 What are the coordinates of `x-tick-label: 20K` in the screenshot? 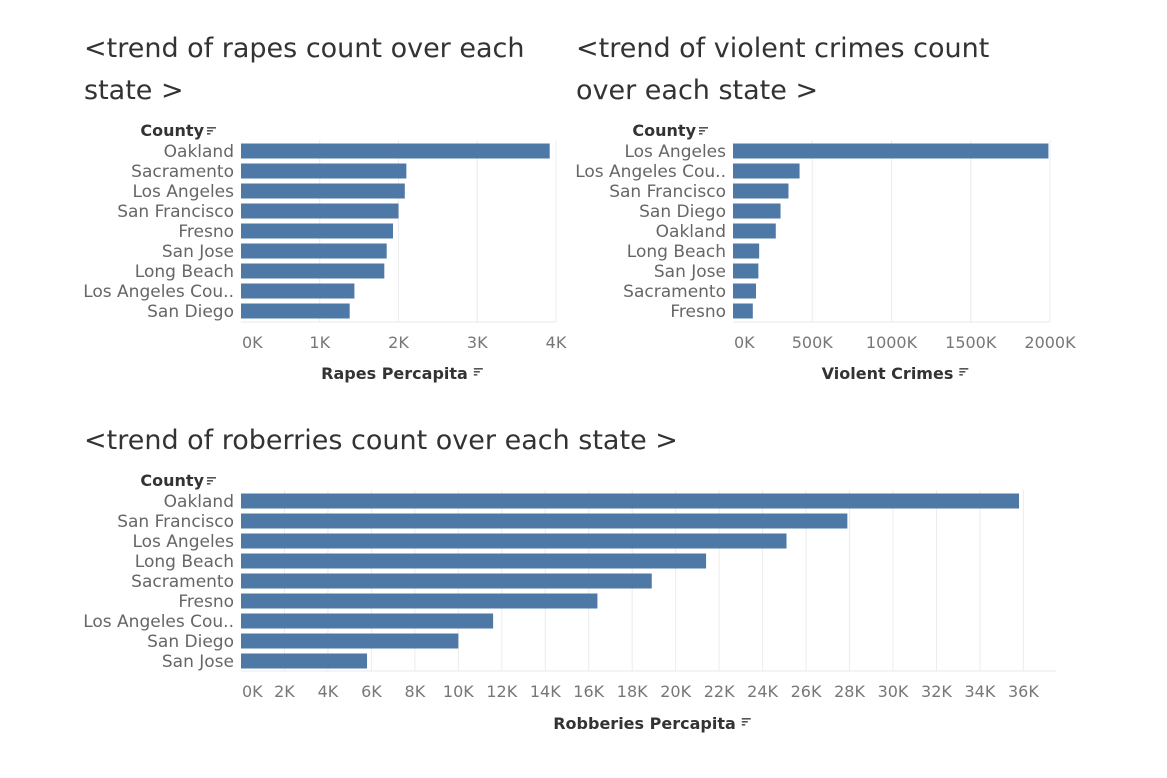 It's located at (675, 691).